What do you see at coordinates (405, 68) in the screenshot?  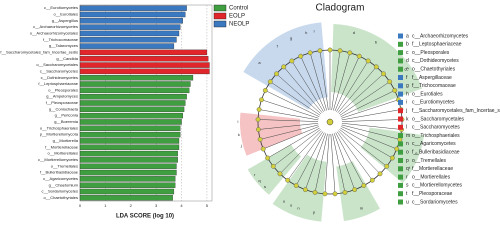 I see `clade-letter: c` at bounding box center [405, 68].